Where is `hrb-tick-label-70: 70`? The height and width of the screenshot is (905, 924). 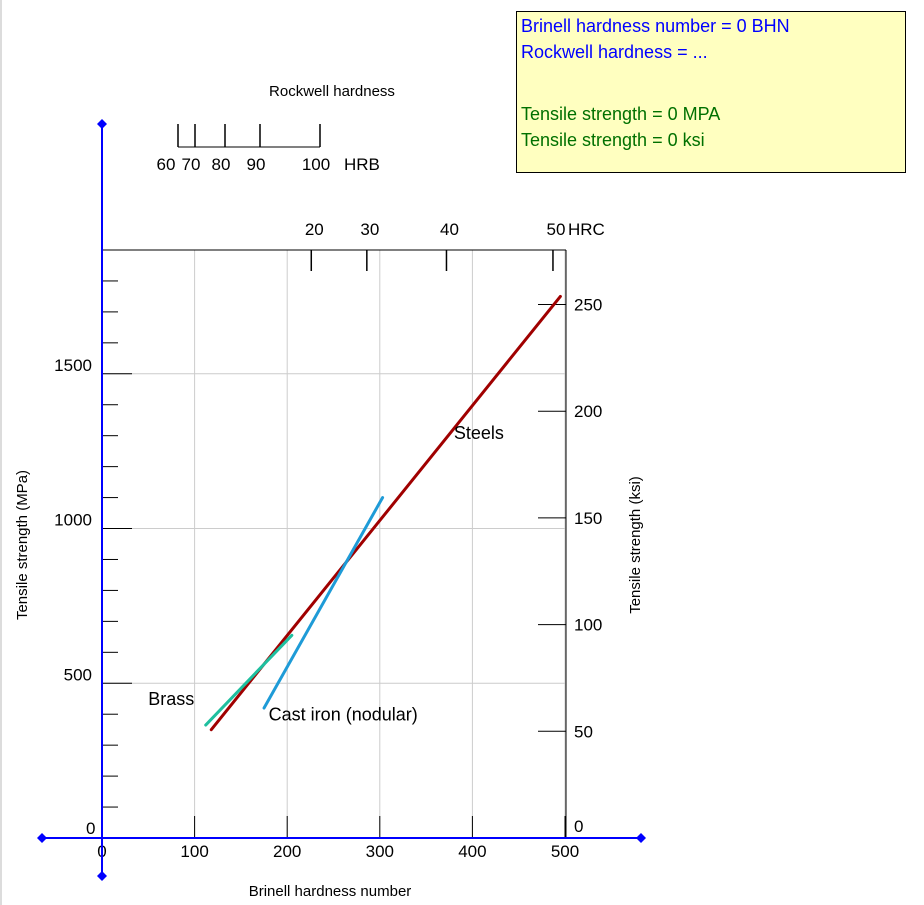 hrb-tick-label-70: 70 is located at coordinates (191, 164).